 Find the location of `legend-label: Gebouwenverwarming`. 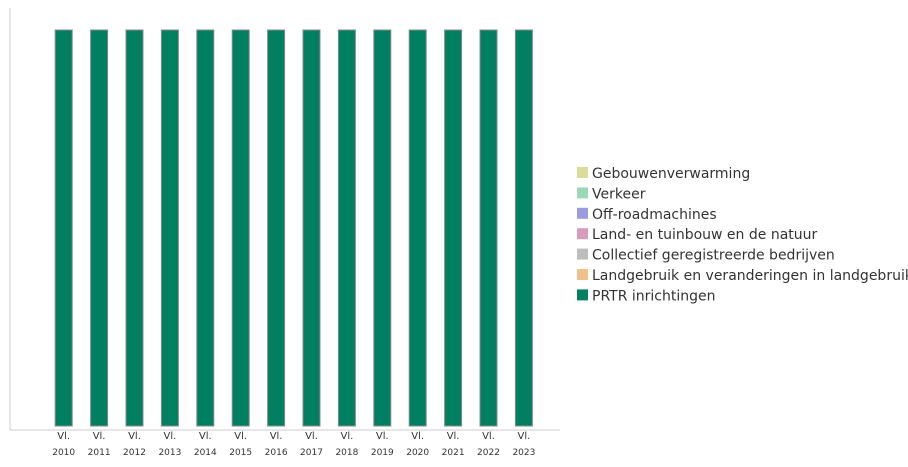

legend-label: Gebouwenverwarming is located at coordinates (671, 174).